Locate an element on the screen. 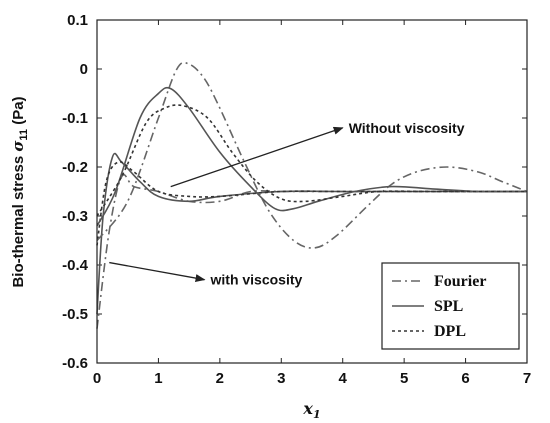  x-tick-label: 2 is located at coordinates (220, 378).